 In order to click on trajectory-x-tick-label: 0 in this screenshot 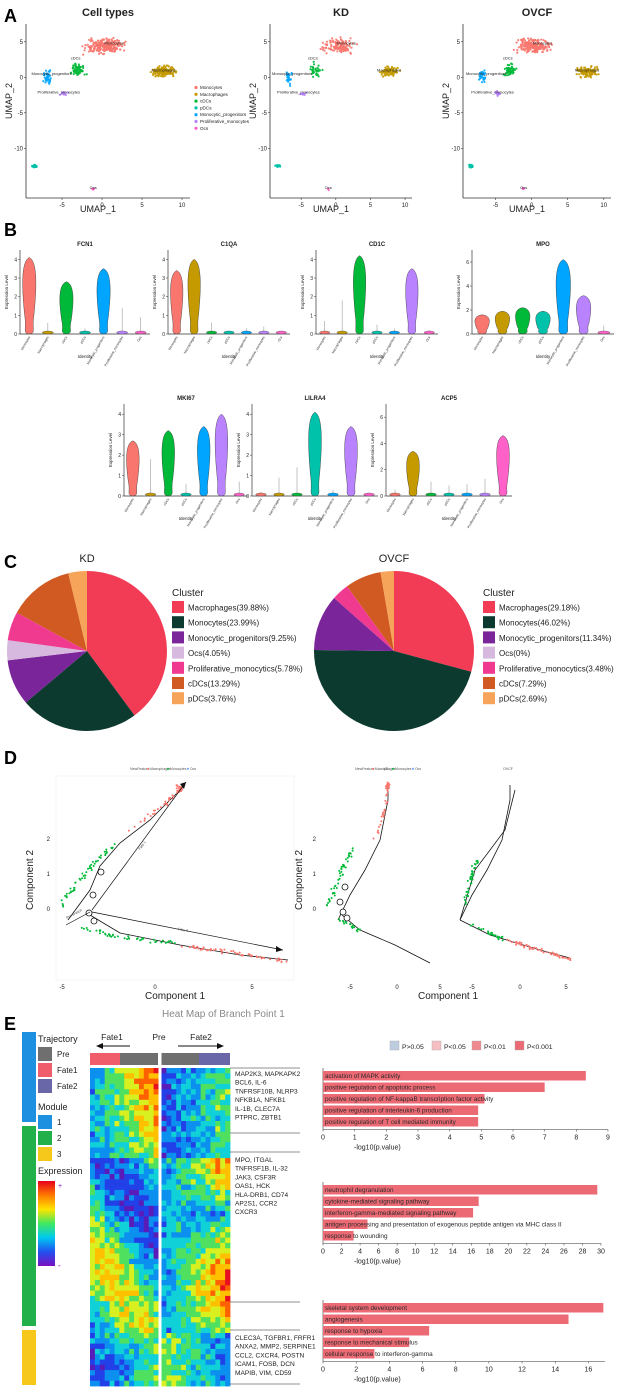, I will do `click(397, 988)`.